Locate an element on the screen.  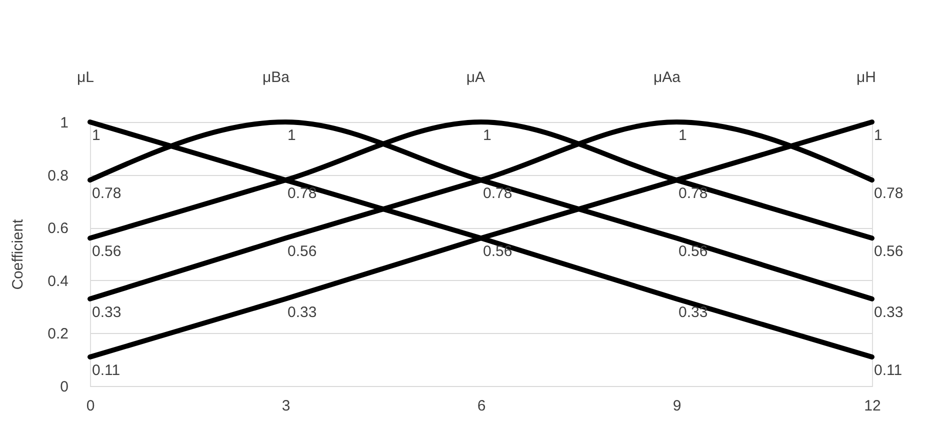
y-tick-label: 1 is located at coordinates (64, 123).